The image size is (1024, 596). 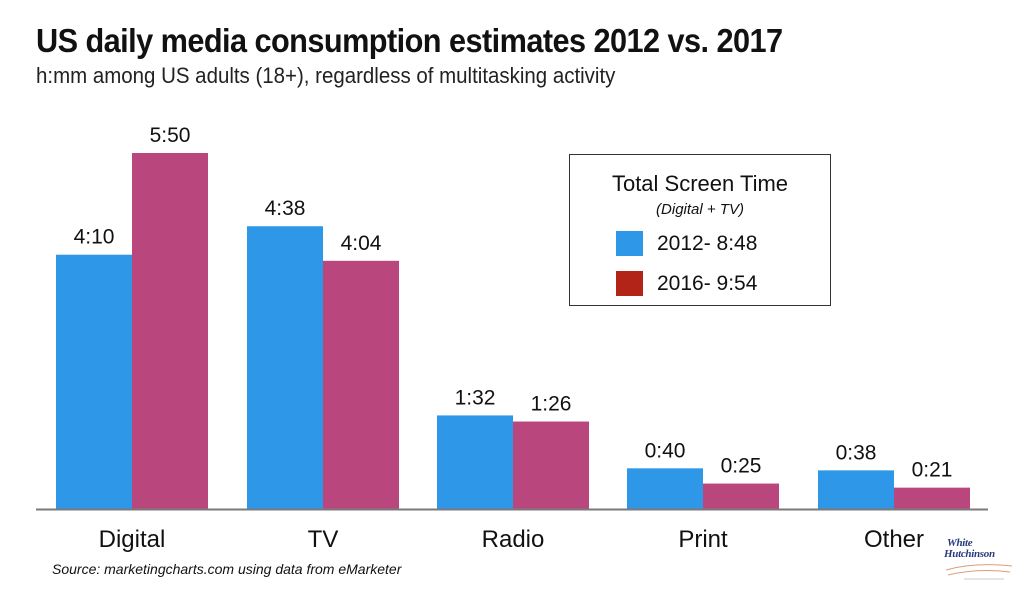 What do you see at coordinates (475, 462) in the screenshot?
I see `bar-radio-2012` at bounding box center [475, 462].